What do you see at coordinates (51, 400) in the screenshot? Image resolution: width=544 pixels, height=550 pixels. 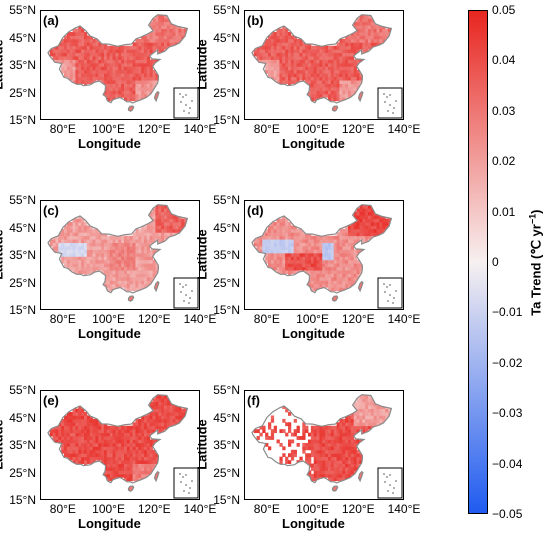 I see `panel-label: (e)` at bounding box center [51, 400].